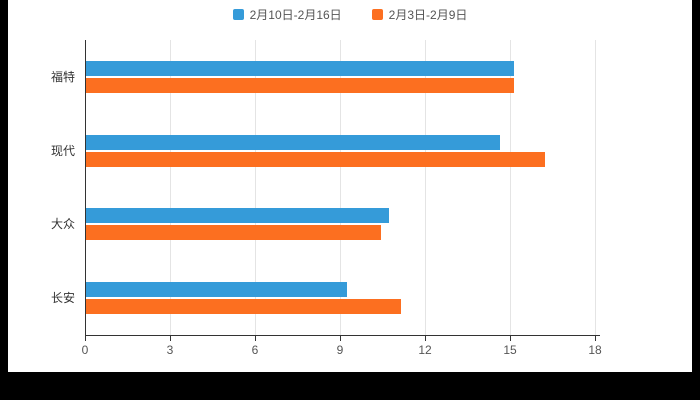  What do you see at coordinates (595, 350) in the screenshot?
I see `x-tick-label: 18` at bounding box center [595, 350].